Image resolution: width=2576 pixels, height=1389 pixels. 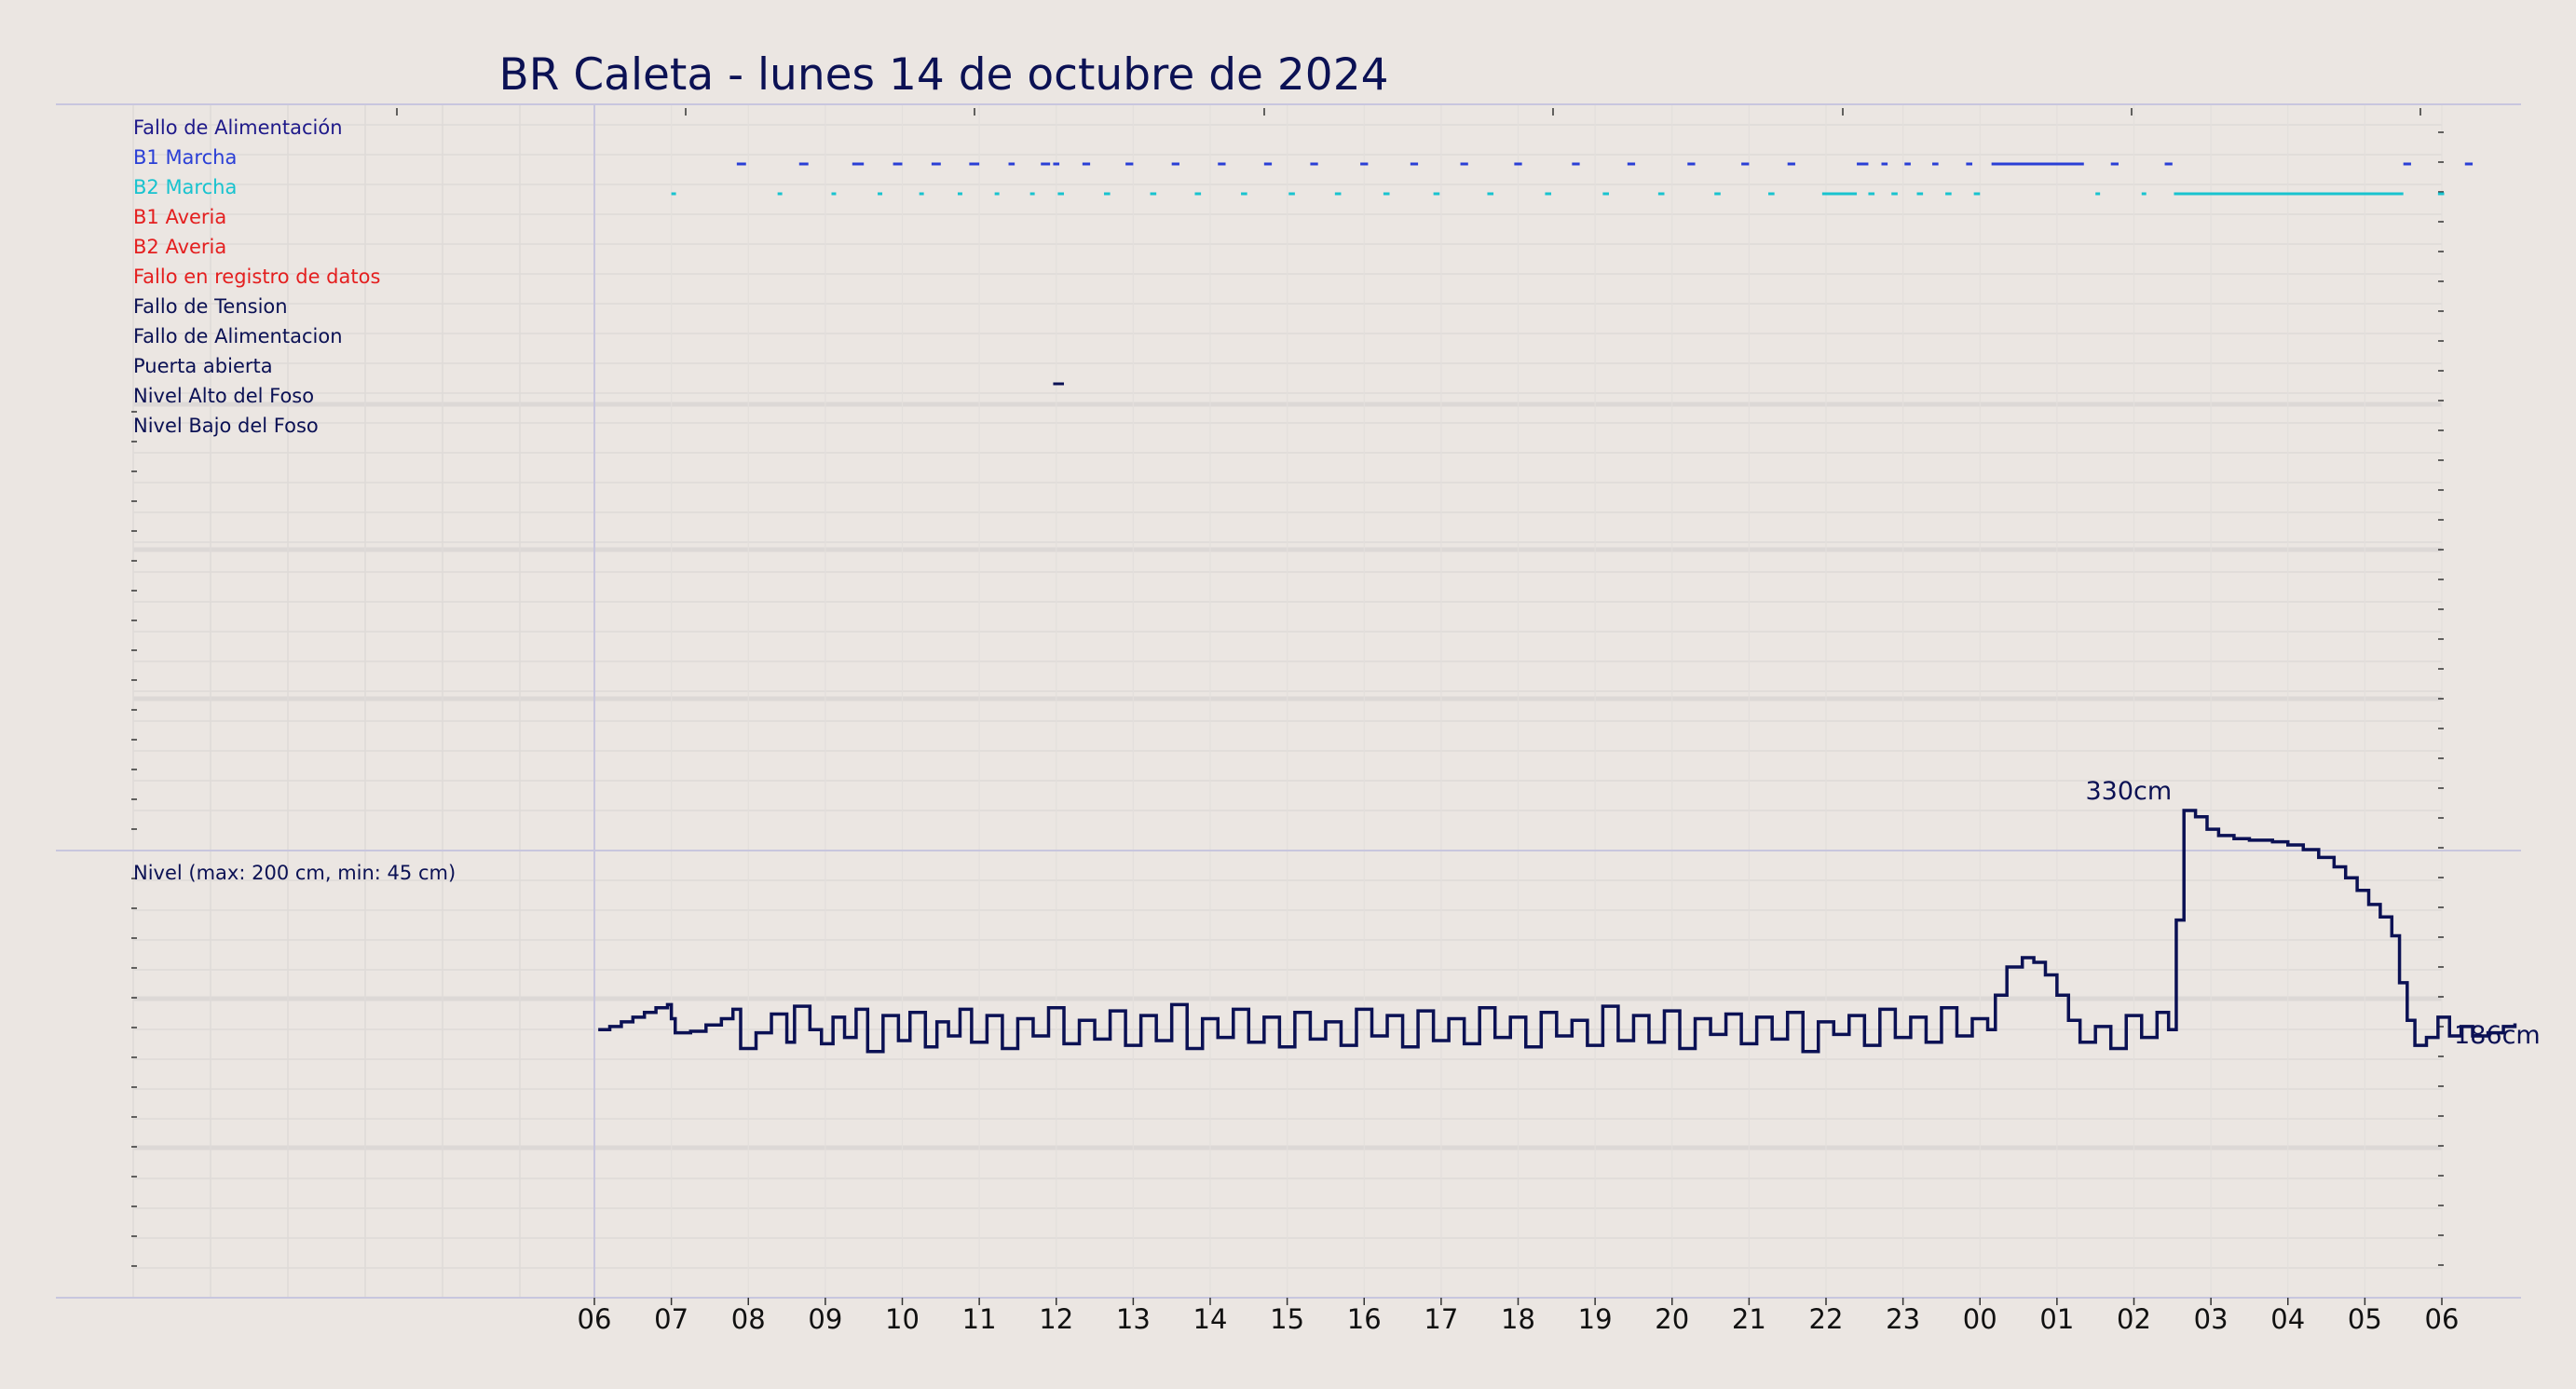 What do you see at coordinates (185, 157) in the screenshot?
I see `event-row-label: B1 Marcha` at bounding box center [185, 157].